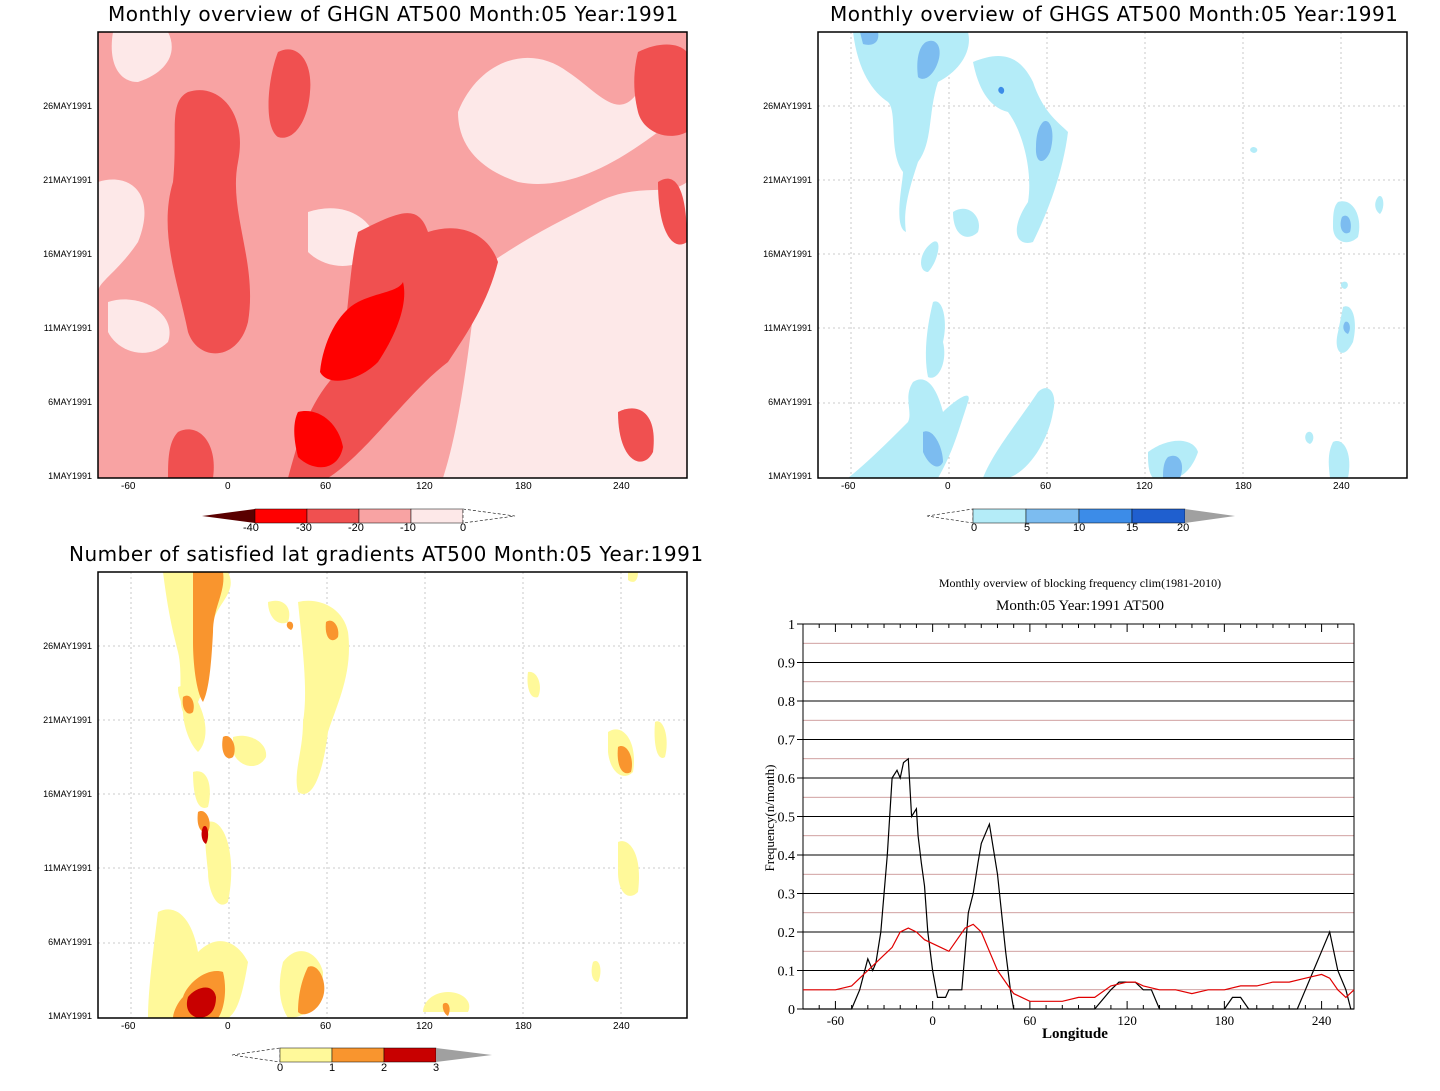  I want to click on ghgs-xtick-0: -60, so click(848, 486).